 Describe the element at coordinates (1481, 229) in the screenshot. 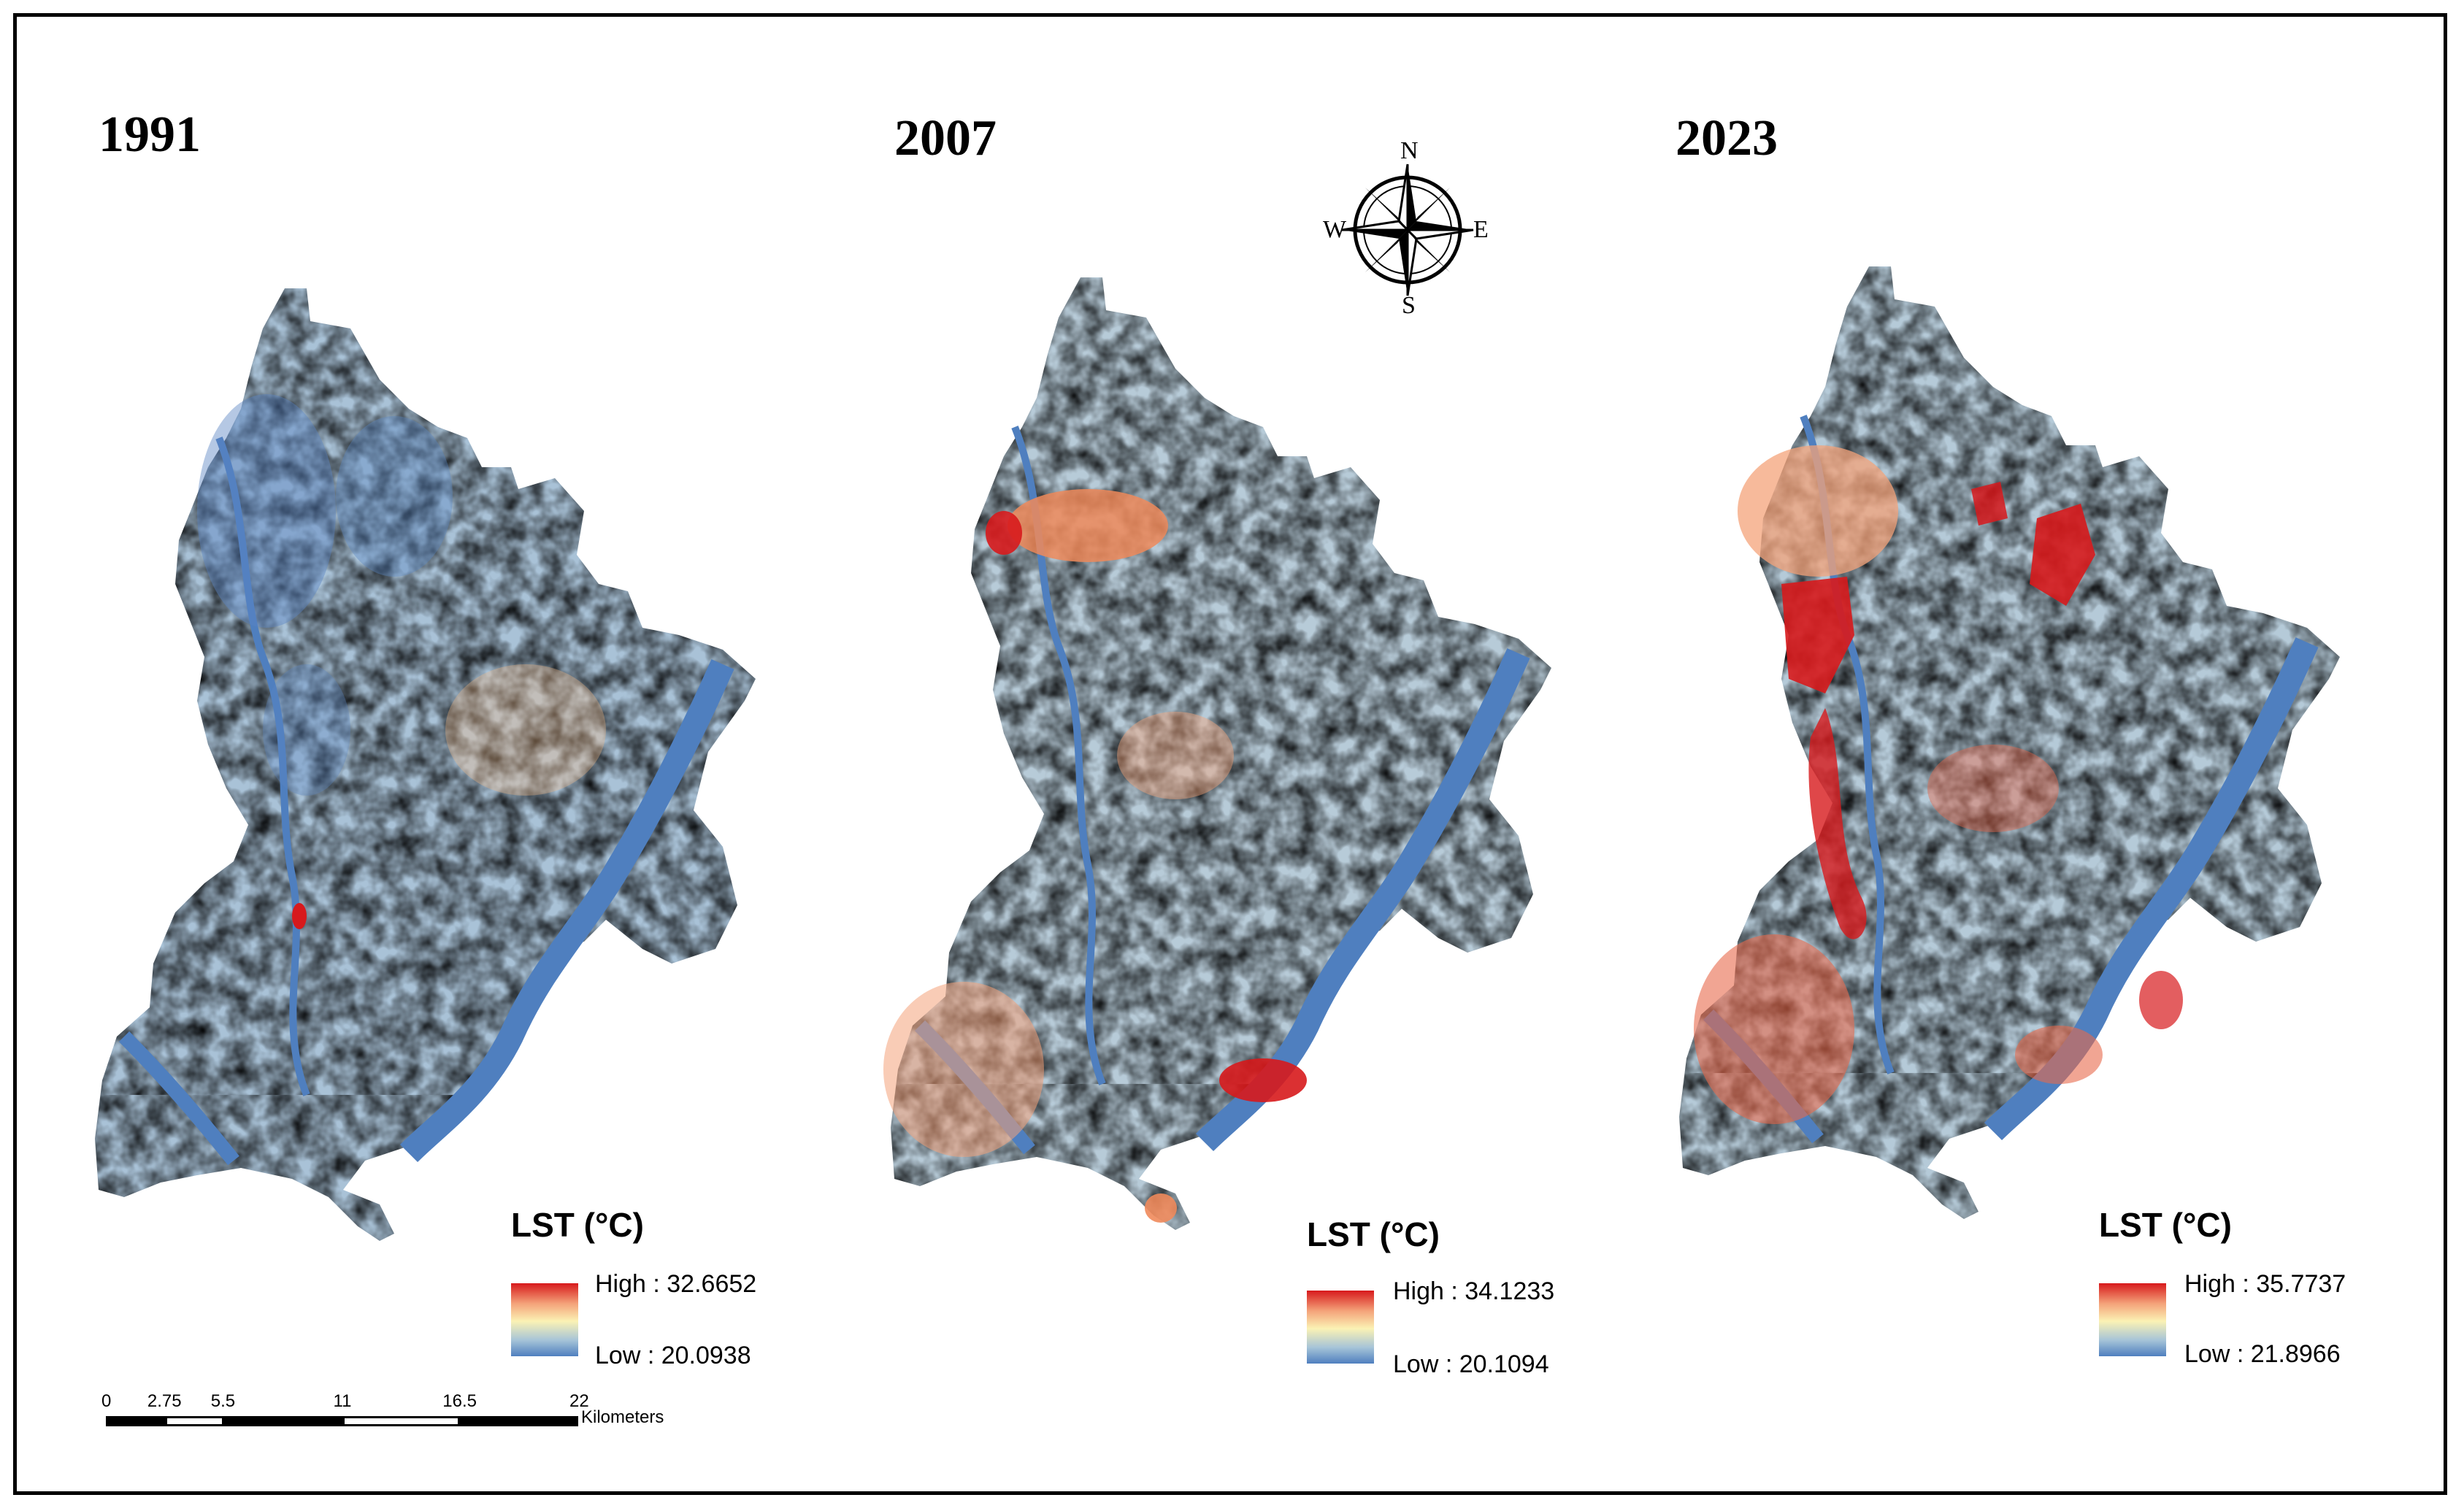

I see `compass-east: E` at that location.